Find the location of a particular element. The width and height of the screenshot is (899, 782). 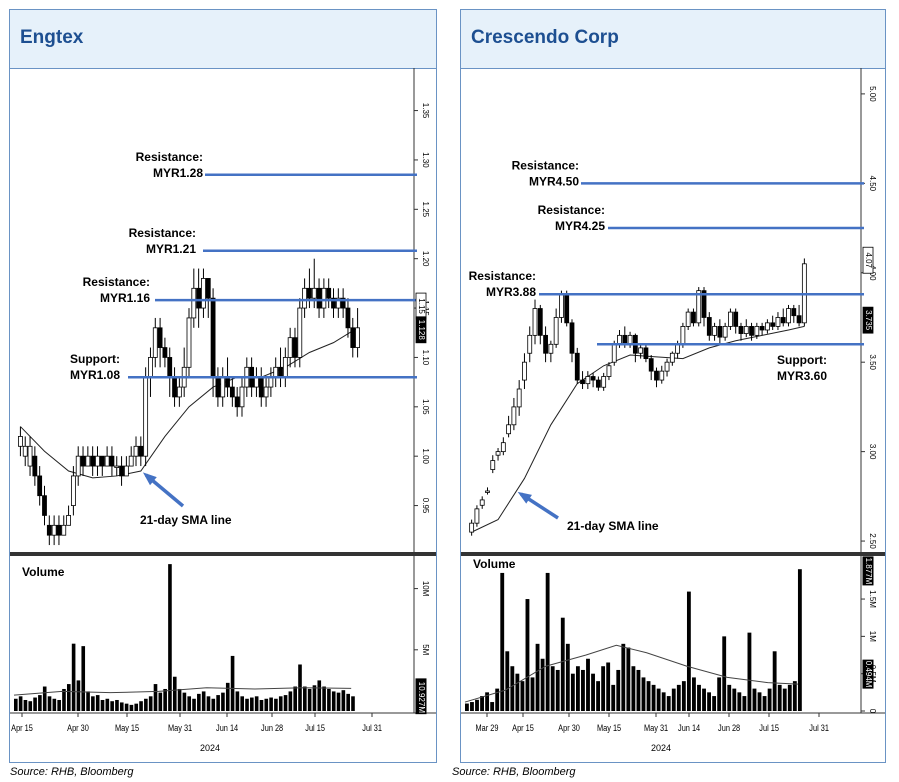

x-tick-label: Jun 14 is located at coordinates (689, 728).